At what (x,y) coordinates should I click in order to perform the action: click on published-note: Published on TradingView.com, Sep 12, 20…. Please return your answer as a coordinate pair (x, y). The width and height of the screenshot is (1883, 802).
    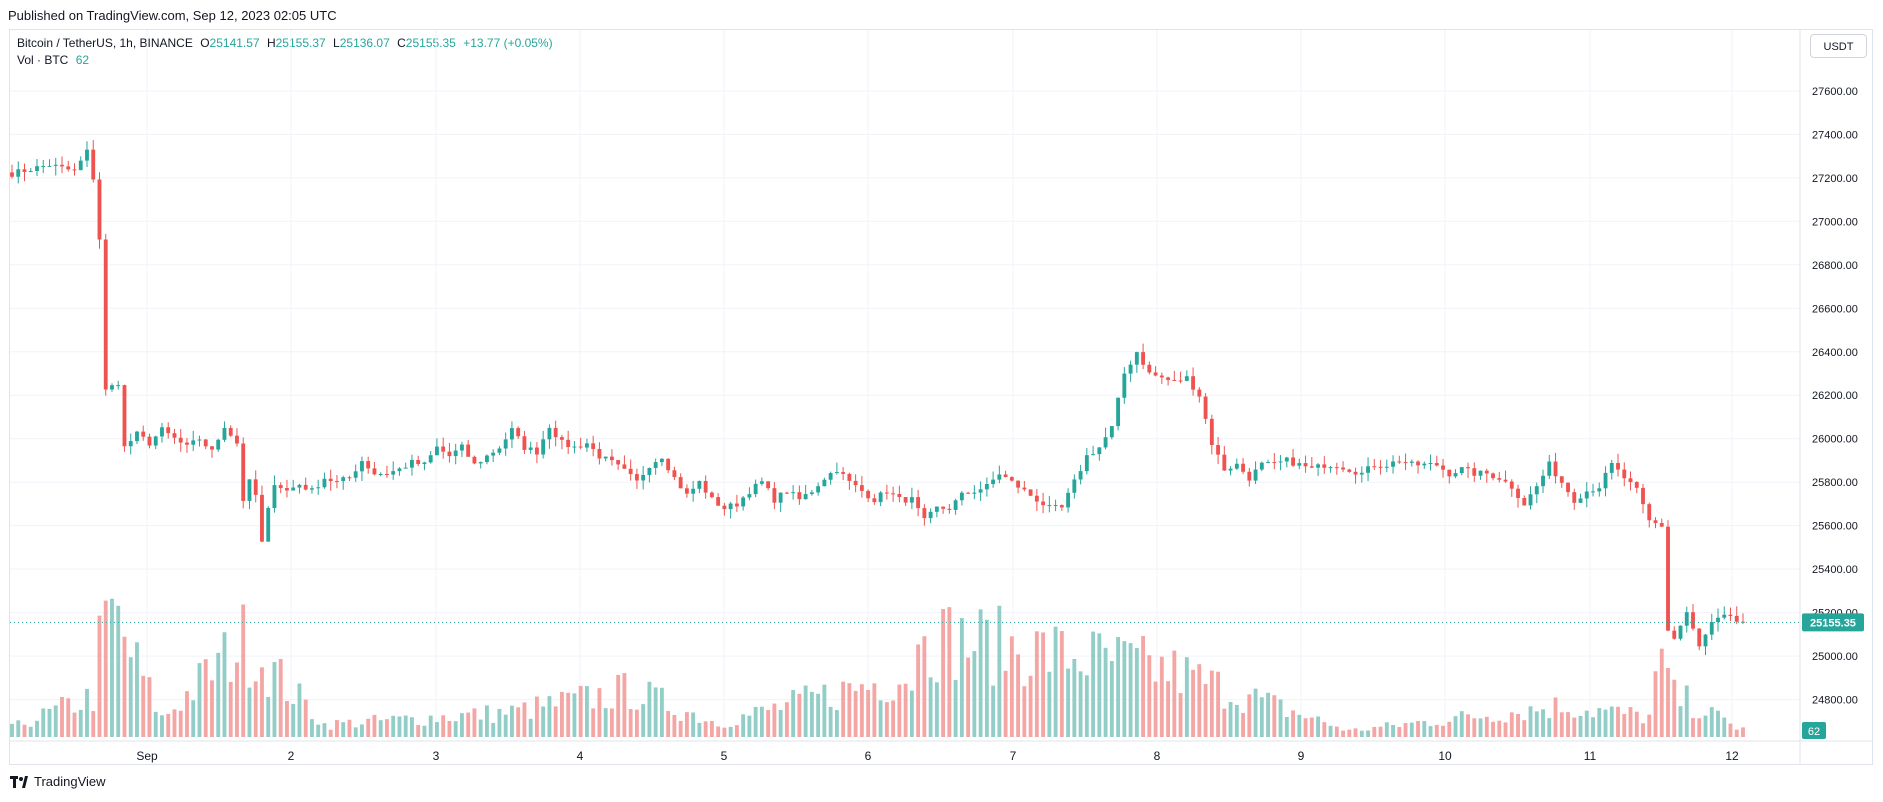
    Looking at the image, I should click on (172, 15).